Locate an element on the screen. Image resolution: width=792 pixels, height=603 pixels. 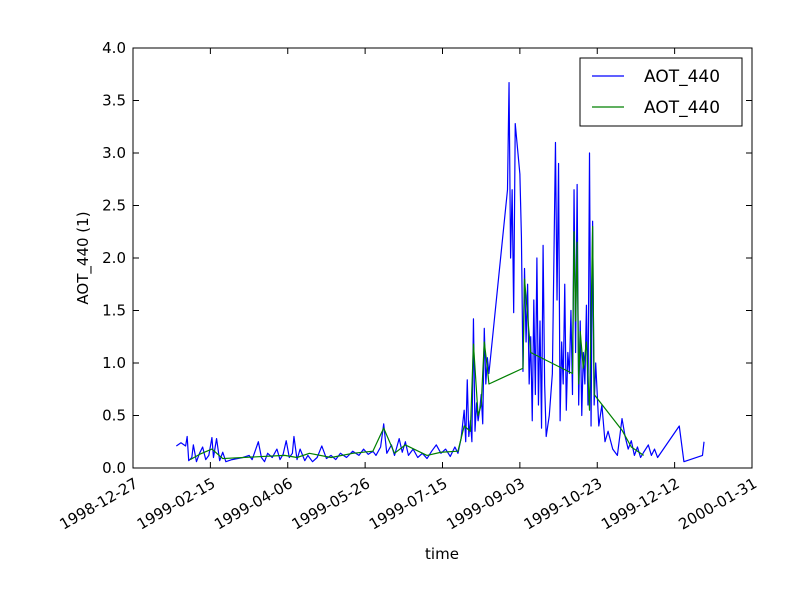
legend-label-2: AOT_440 is located at coordinates (682, 108).